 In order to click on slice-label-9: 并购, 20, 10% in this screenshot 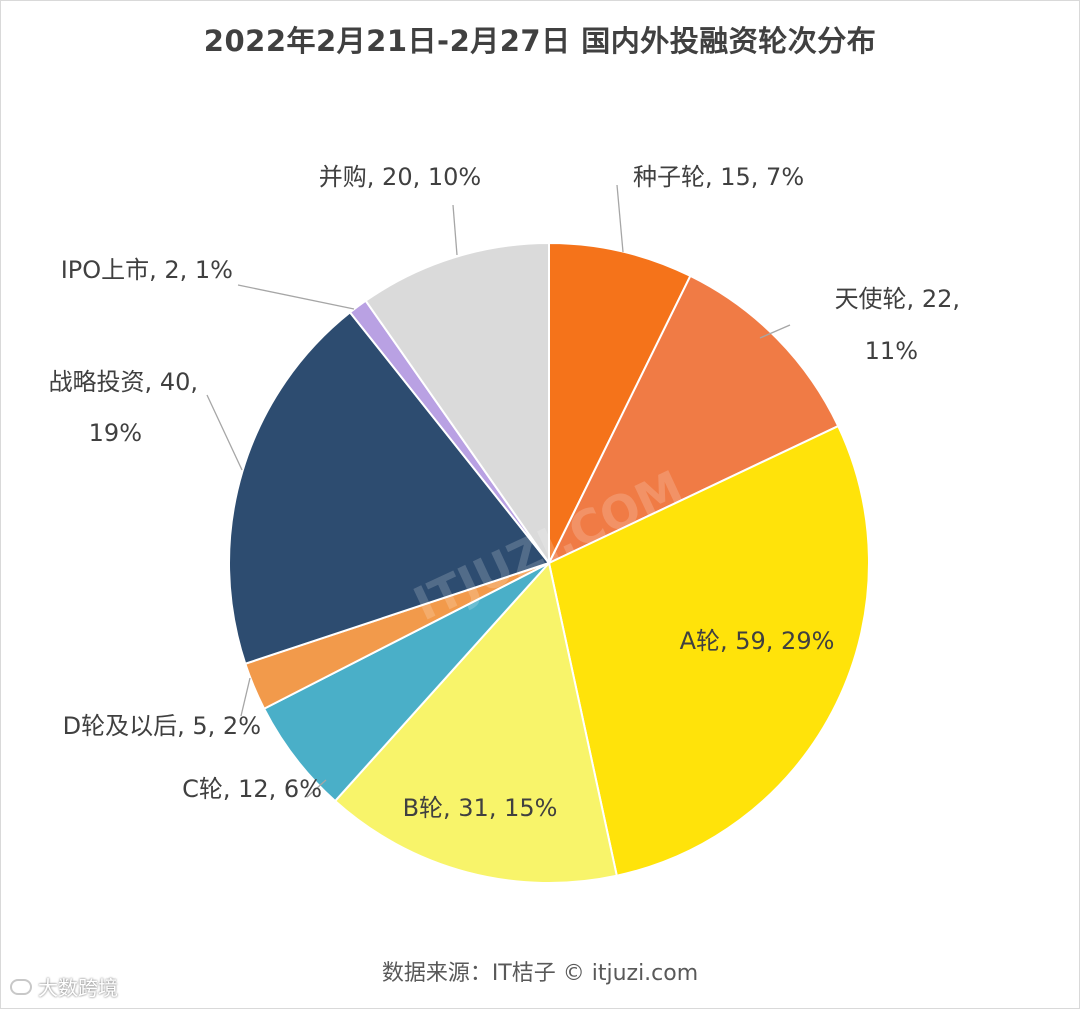, I will do `click(400, 177)`.